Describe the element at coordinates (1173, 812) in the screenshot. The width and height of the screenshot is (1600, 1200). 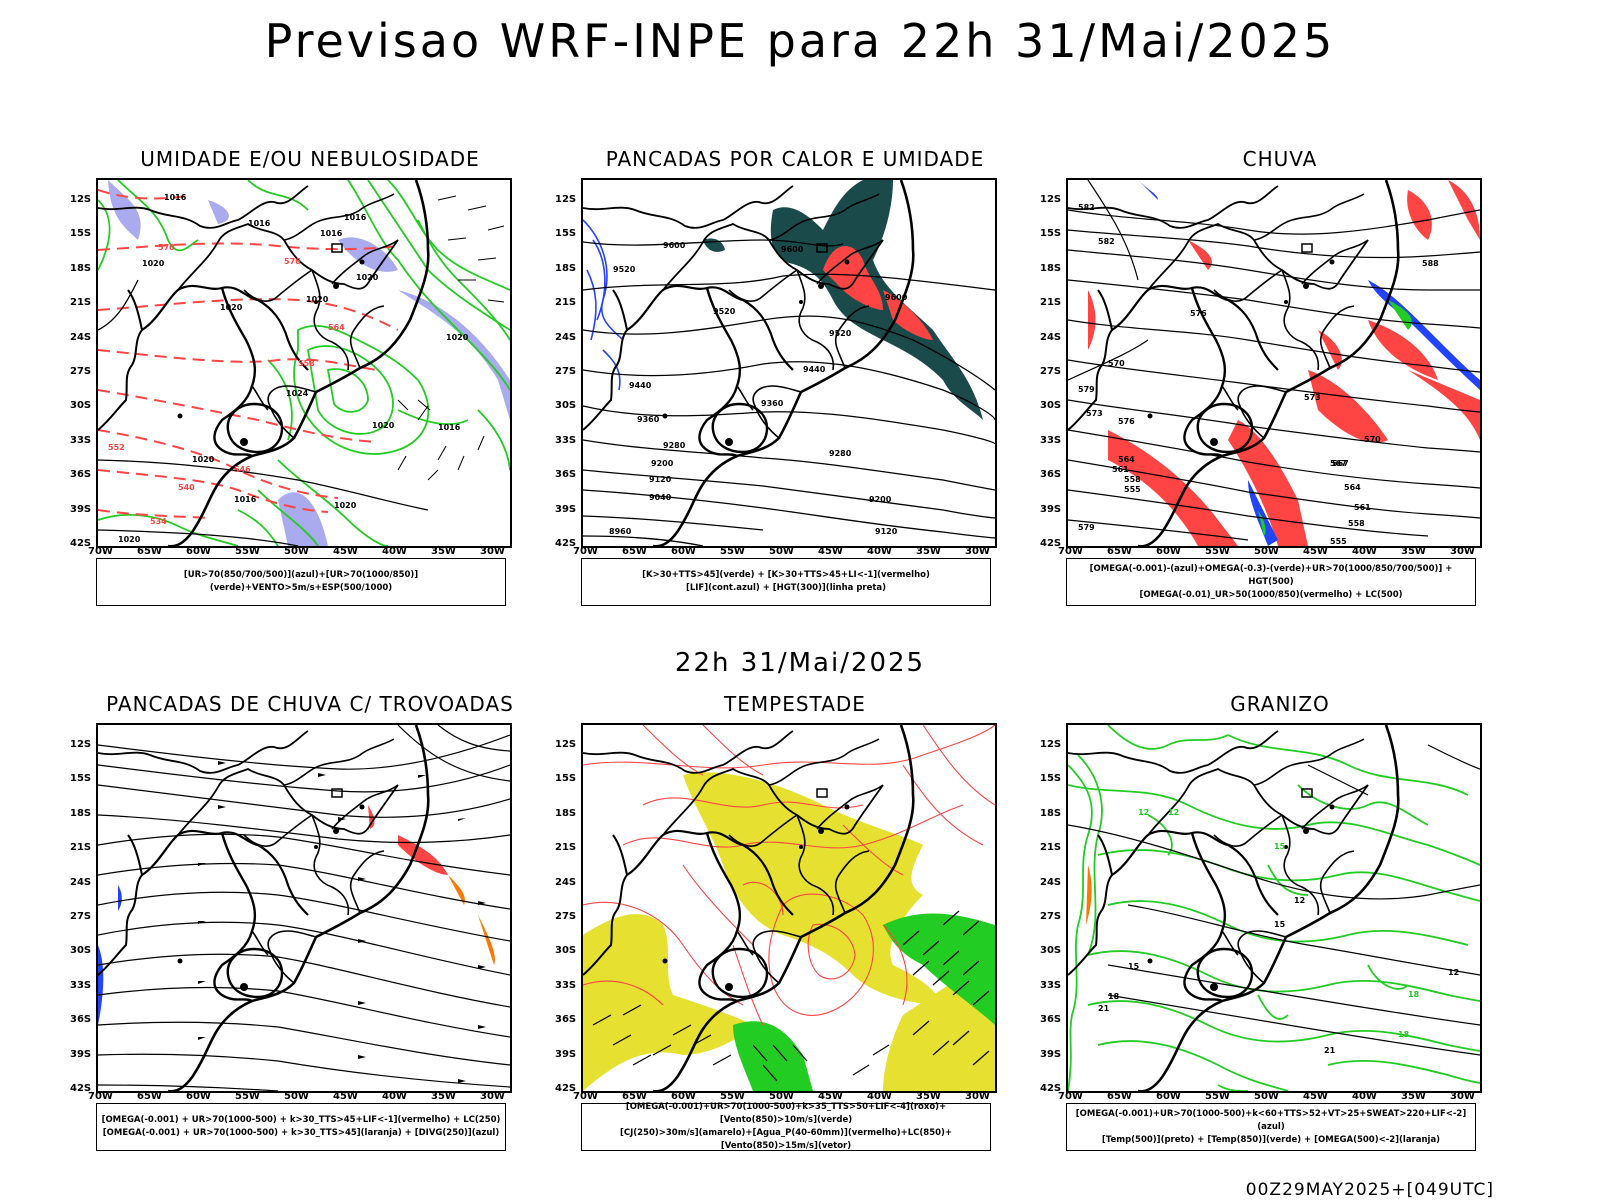
I see `contour-label: 12` at that location.